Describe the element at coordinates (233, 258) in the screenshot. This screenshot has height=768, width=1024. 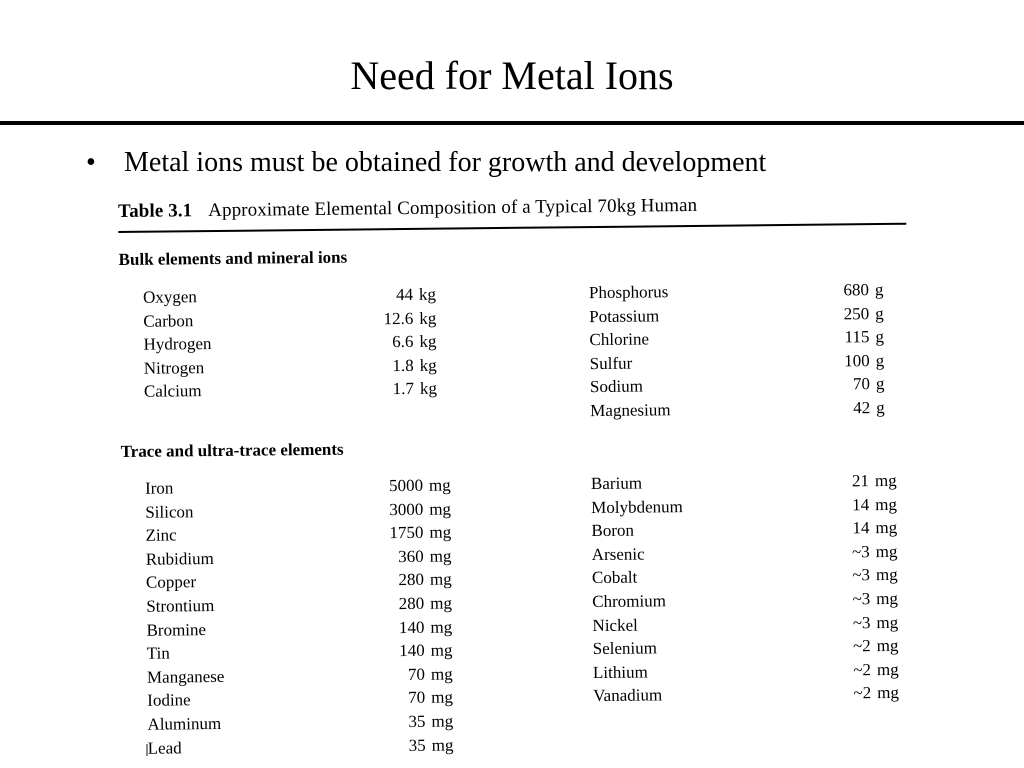
I see `section-heading-bulk: Bulk elements and mineral ions` at that location.